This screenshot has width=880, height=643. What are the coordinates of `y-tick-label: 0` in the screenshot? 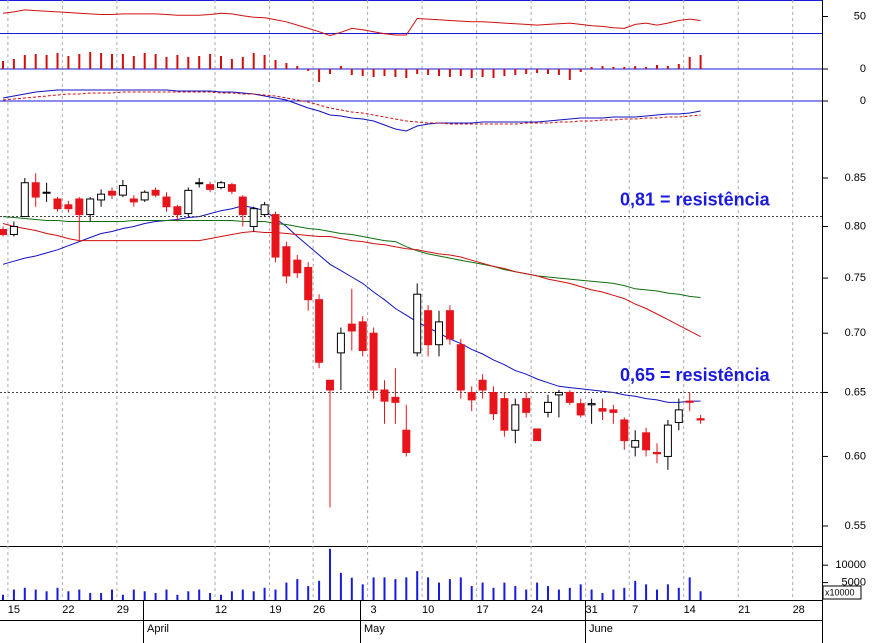 It's located at (863, 69).